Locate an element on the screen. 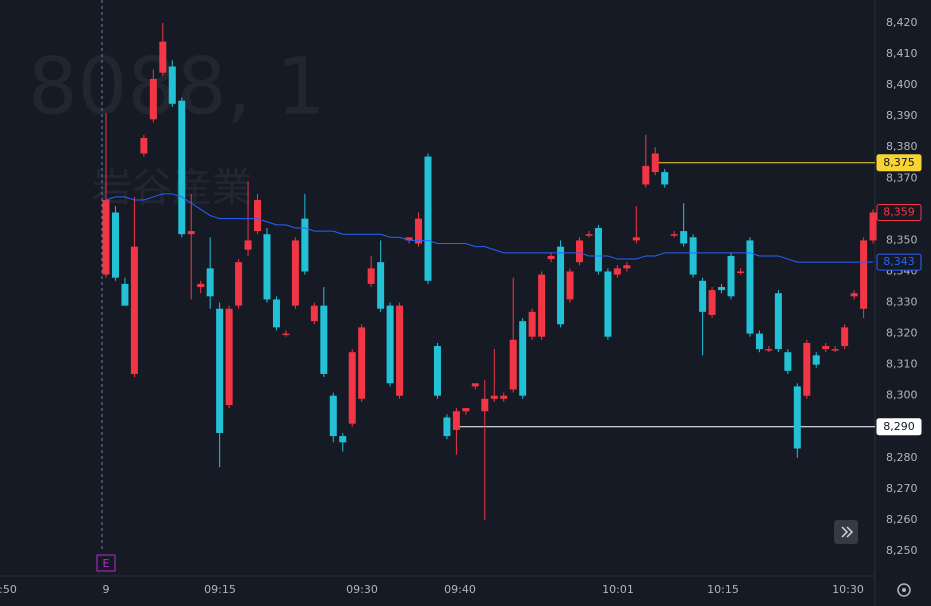 The image size is (931, 606). scroll-button is located at coordinates (846, 532).